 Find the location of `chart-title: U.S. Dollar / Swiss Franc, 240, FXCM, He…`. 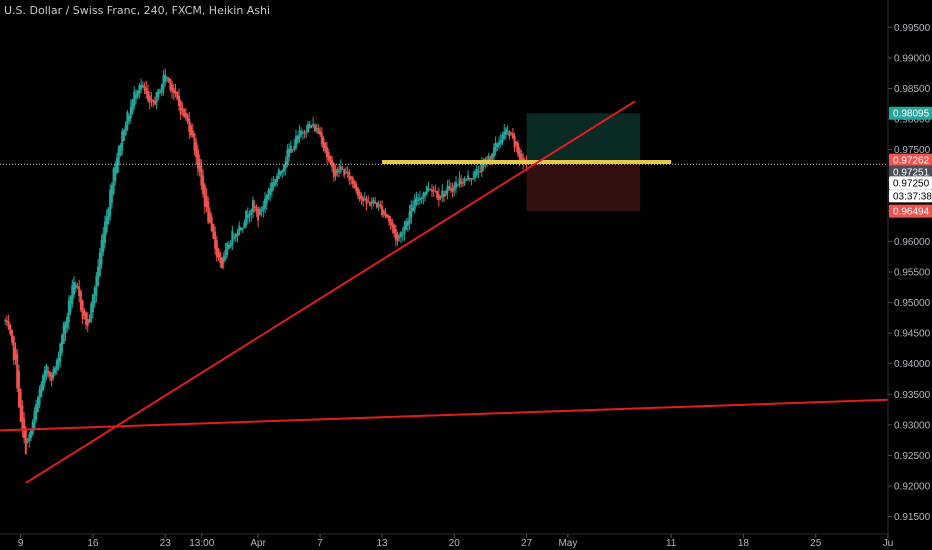

chart-title: U.S. Dollar / Swiss Franc, 240, FXCM, He… is located at coordinates (137, 10).